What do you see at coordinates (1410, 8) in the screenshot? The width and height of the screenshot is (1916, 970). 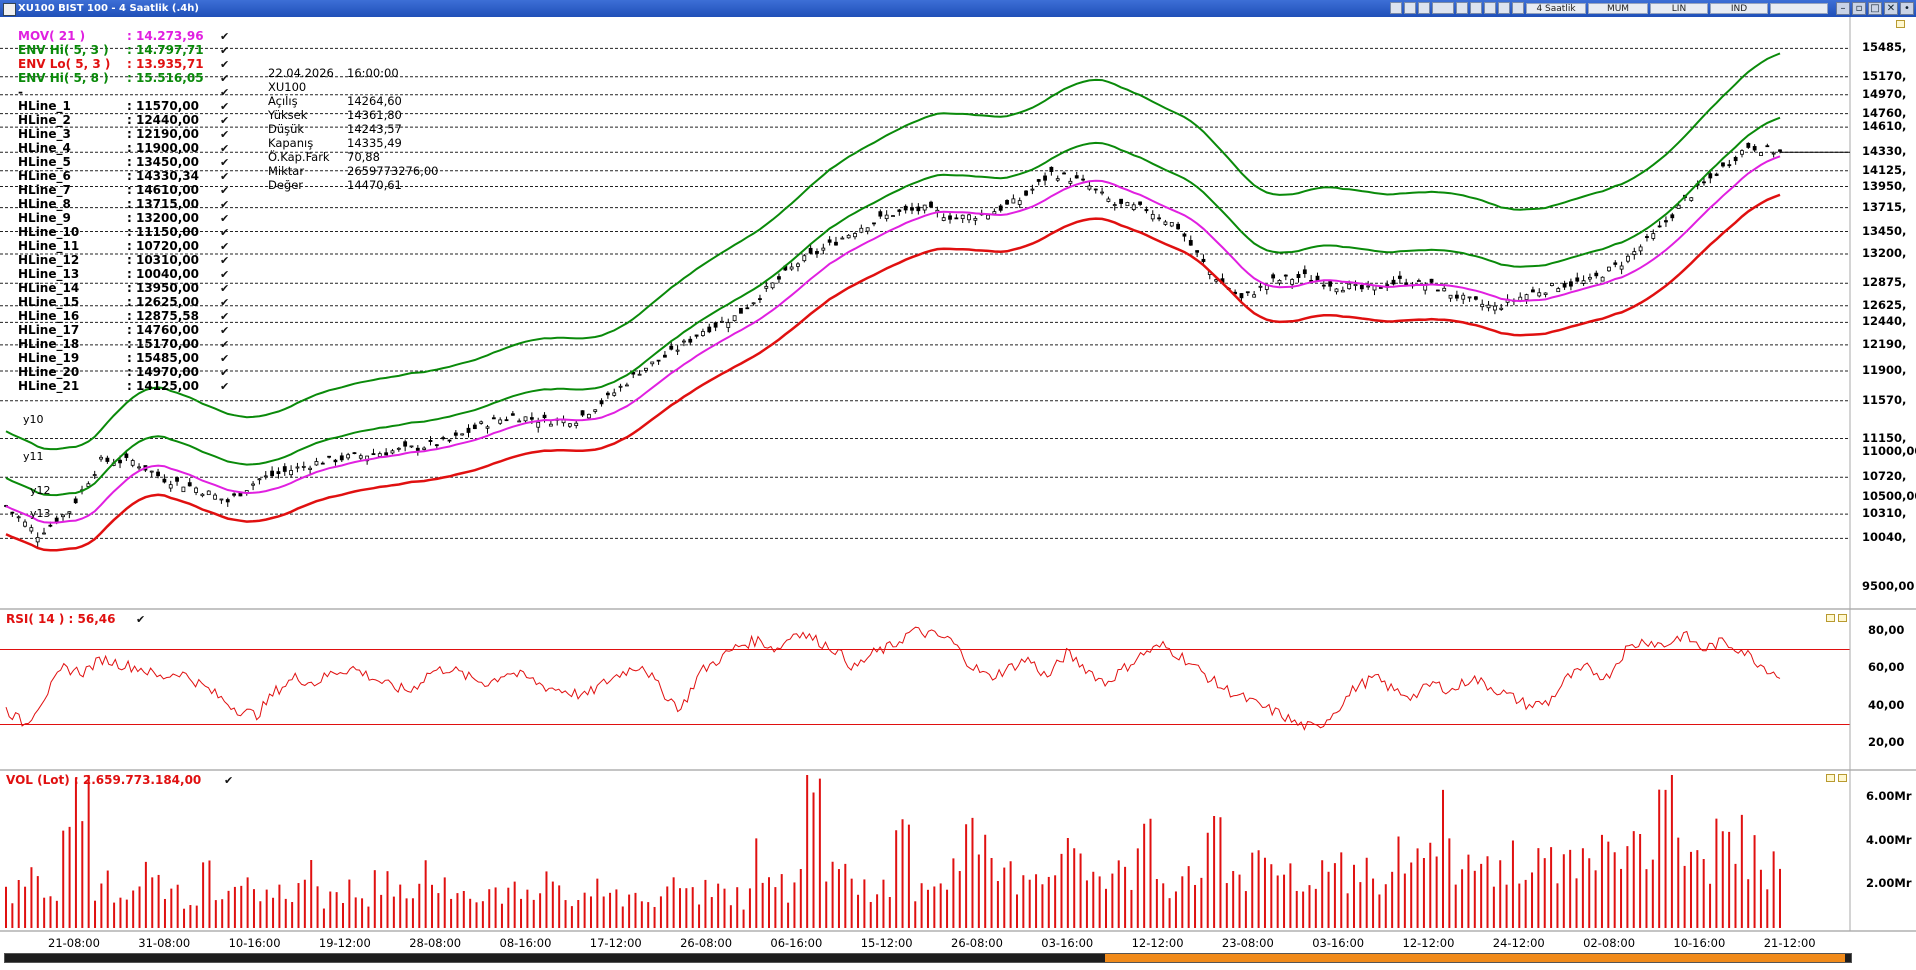 I see `toolbar-table-icon` at bounding box center [1410, 8].